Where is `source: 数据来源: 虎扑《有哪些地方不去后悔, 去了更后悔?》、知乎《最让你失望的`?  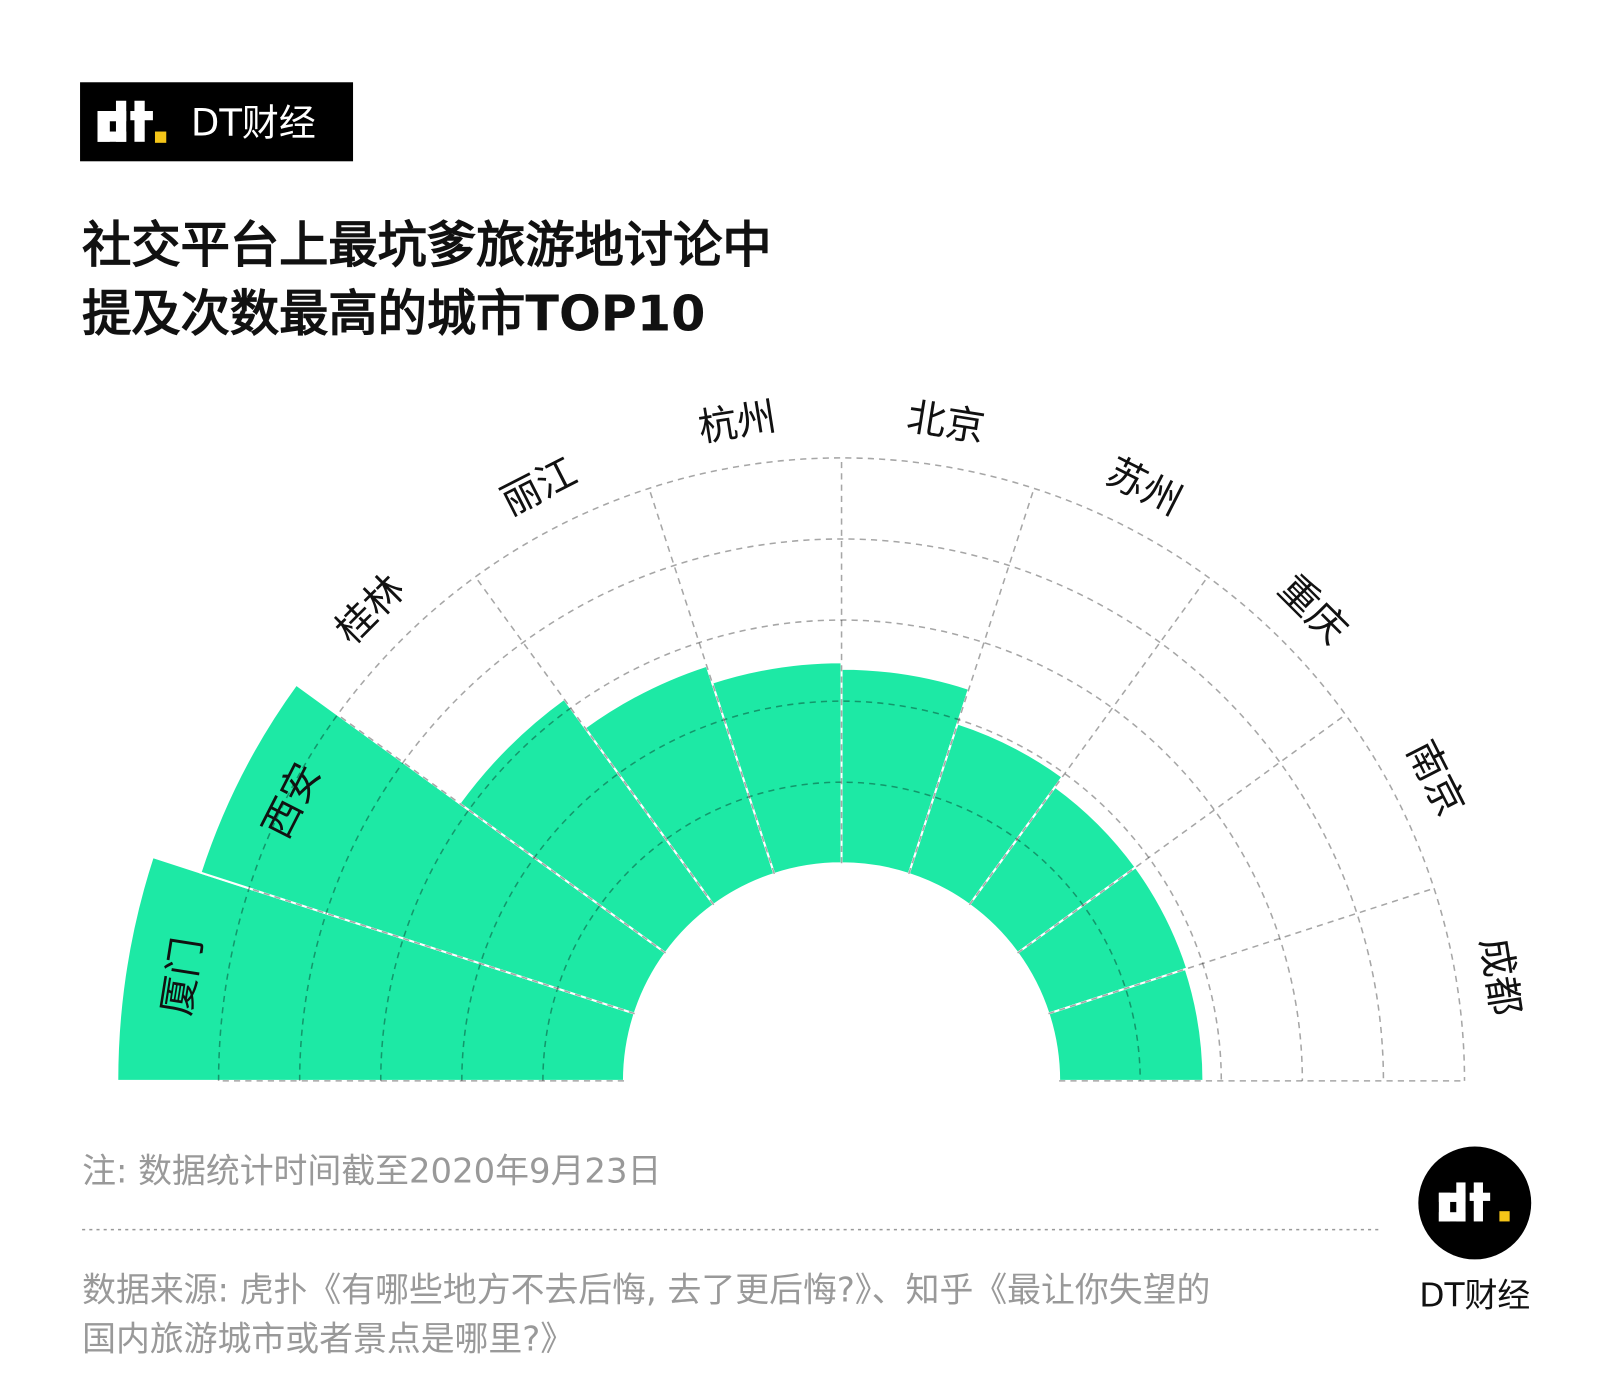 source: 数据来源: 虎扑《有哪些地方不去后悔, 去了更后悔?》、知乎《最让你失望的 is located at coordinates (646, 1289).